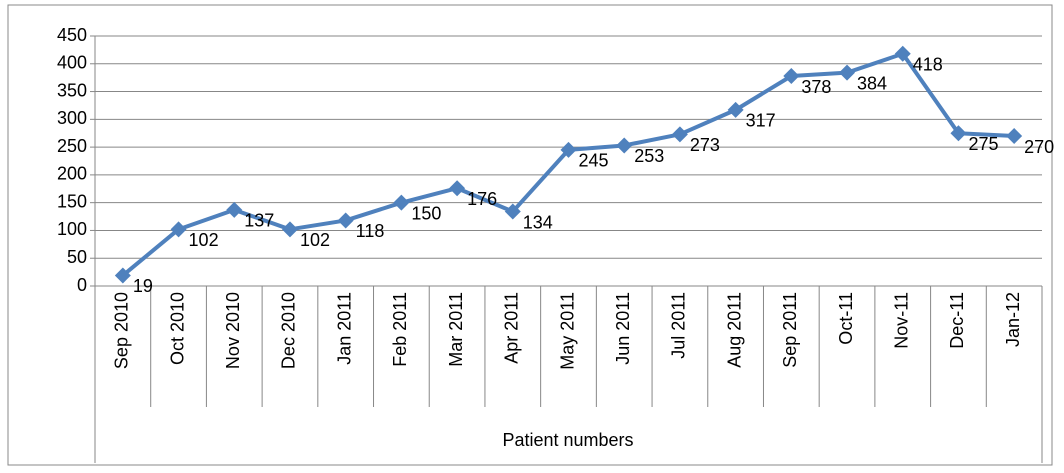  I want to click on y-tick-label: 300, so click(72, 118).